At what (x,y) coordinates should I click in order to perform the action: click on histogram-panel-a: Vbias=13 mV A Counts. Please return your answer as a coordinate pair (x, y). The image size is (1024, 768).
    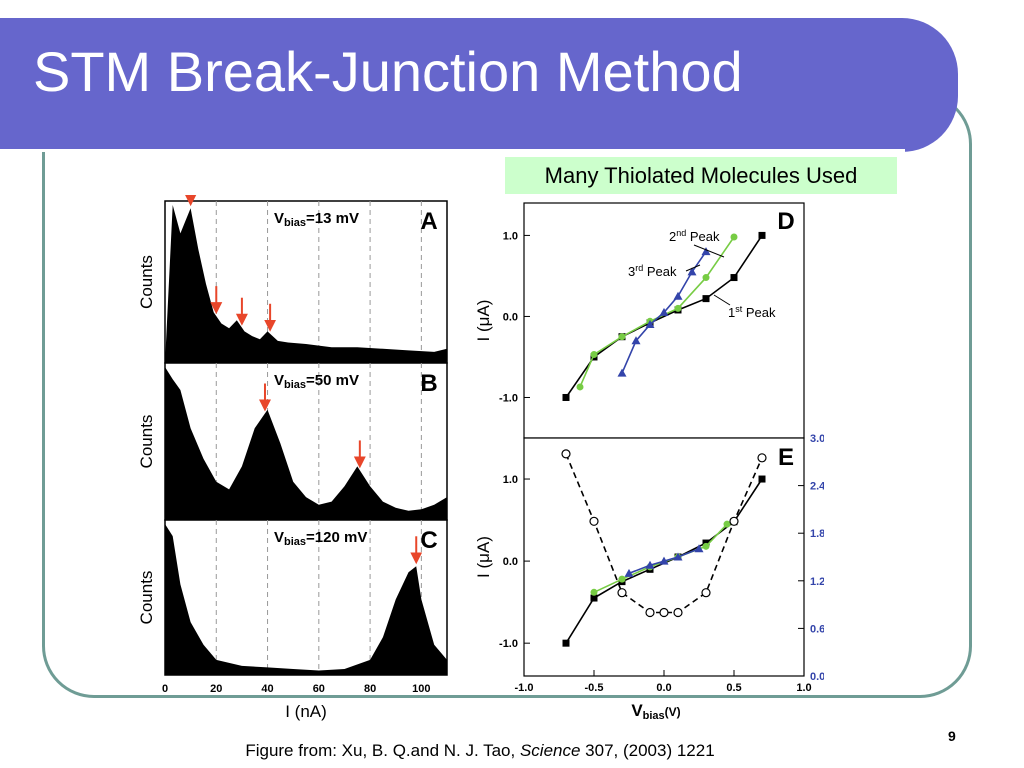
    Looking at the image, I should click on (292, 279).